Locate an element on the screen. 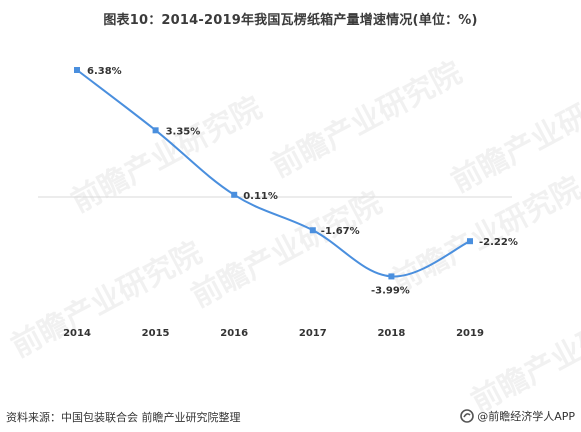 The image size is (581, 432). x-tick-label-2015: 2015 is located at coordinates (156, 333).